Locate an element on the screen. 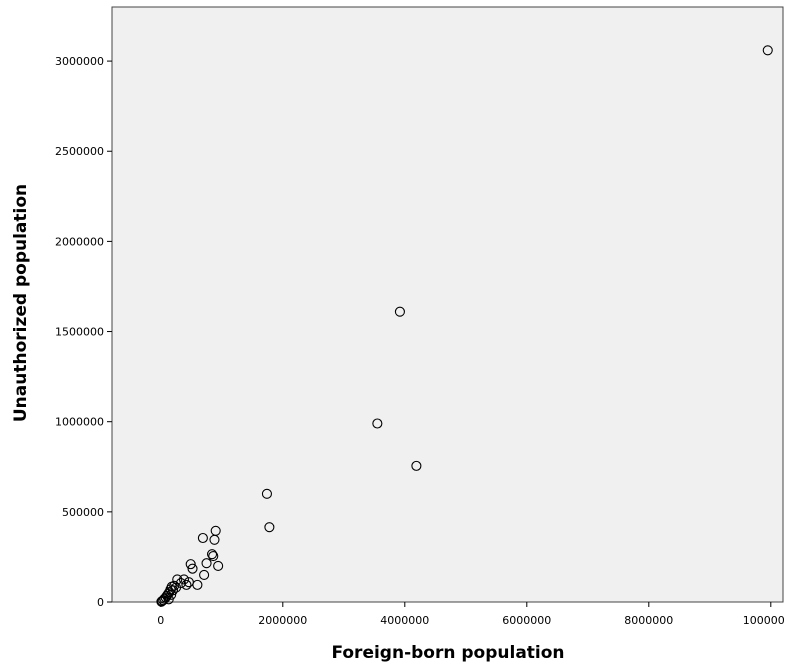 The width and height of the screenshot is (785, 665). x-tick-label: 4000000 is located at coordinates (404, 620).